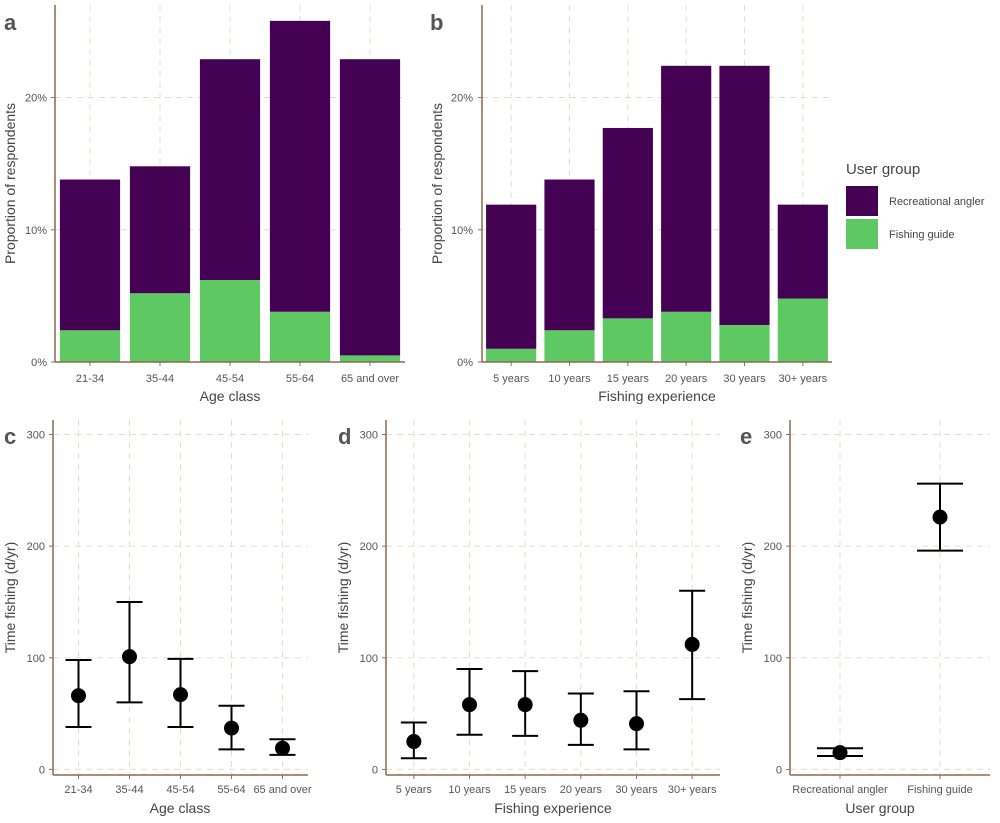 This screenshot has width=1000, height=823. I want to click on panel-letter: a, so click(10, 22).